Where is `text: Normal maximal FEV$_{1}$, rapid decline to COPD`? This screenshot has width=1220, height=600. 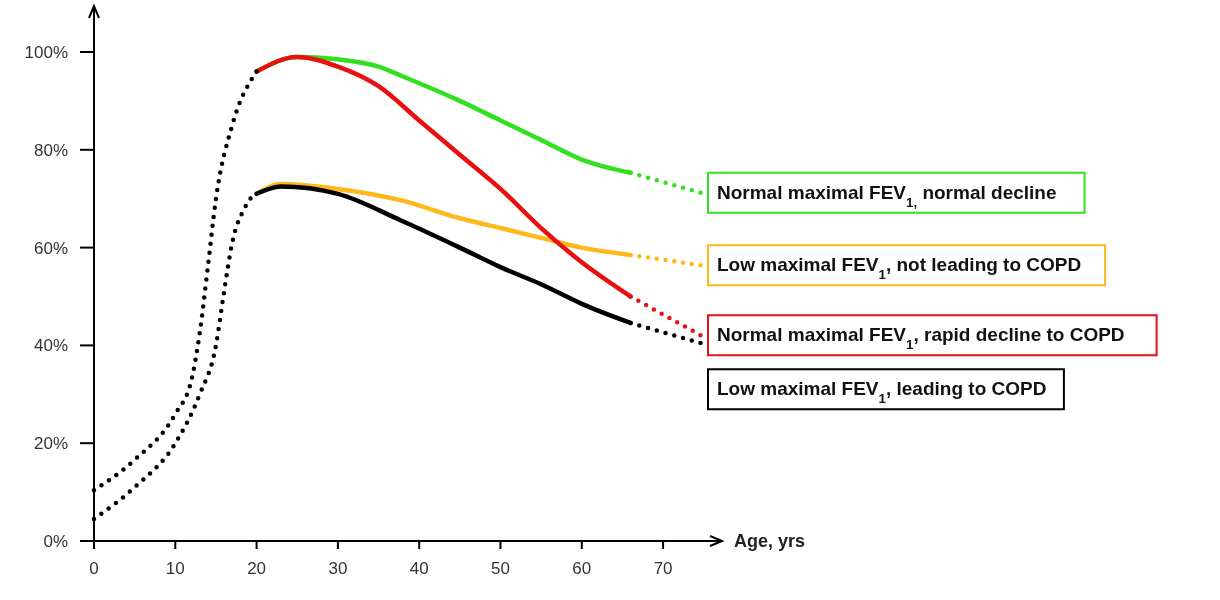 text: Normal maximal FEV$_{1}$, rapid decline to COPD is located at coordinates (921, 338).